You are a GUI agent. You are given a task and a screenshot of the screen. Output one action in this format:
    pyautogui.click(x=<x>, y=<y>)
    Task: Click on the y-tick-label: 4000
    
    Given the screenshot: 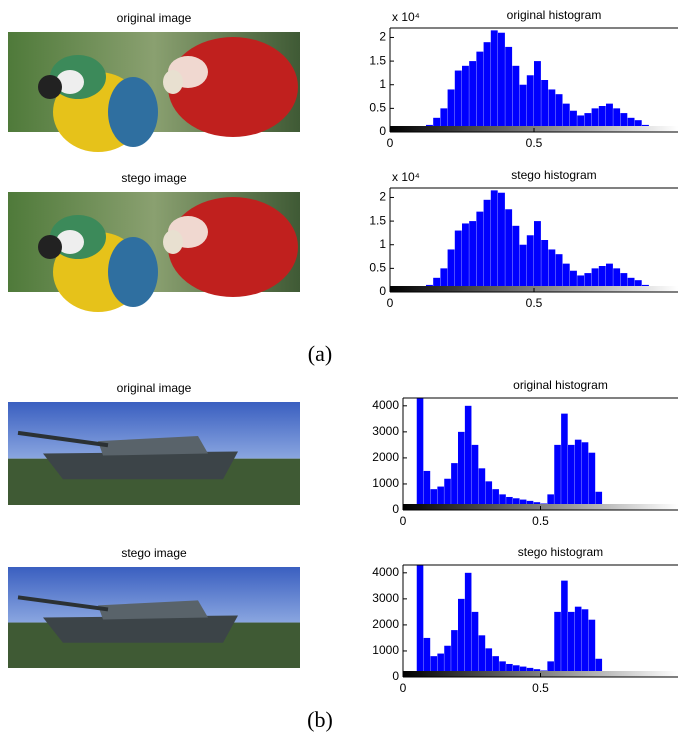 What is the action you would take?
    pyautogui.click(x=385, y=572)
    